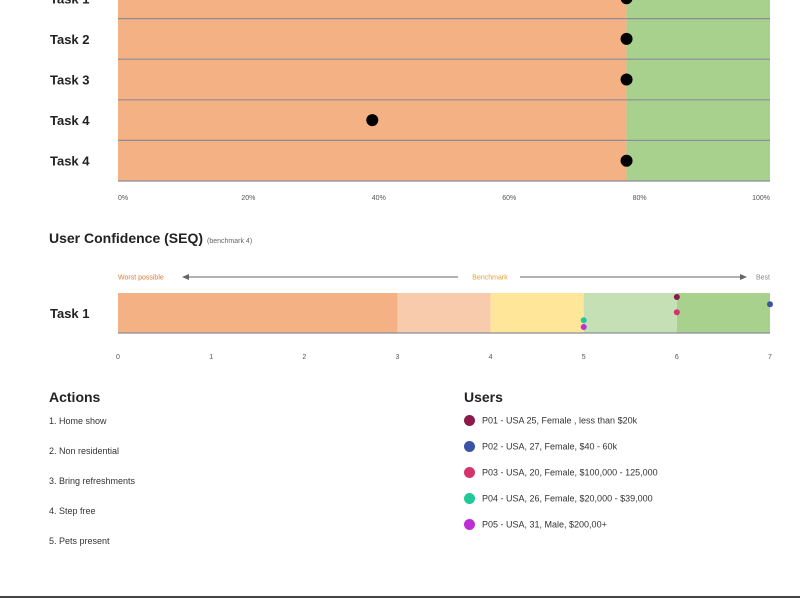  Describe the element at coordinates (70, 3) in the screenshot. I see `row-label-task-1: Task 1` at that location.